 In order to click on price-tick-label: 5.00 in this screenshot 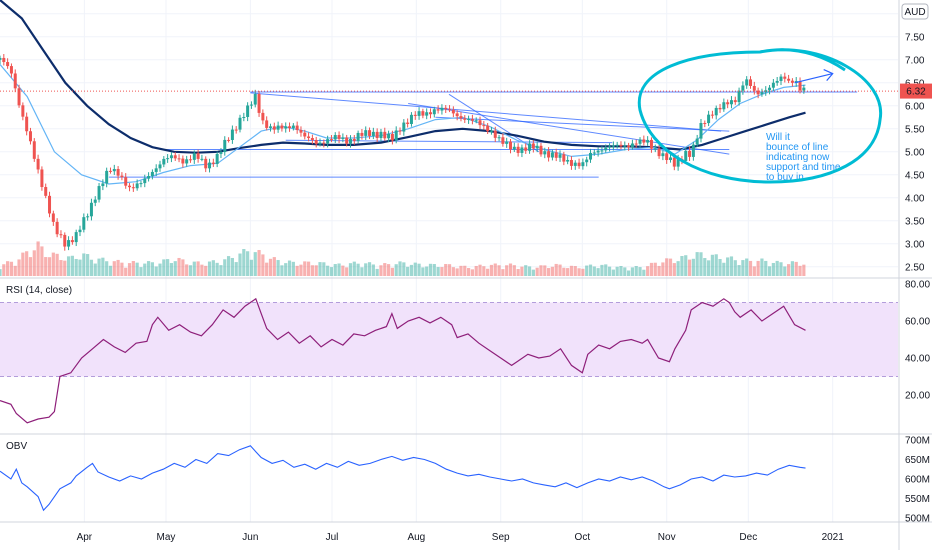, I will do `click(915, 152)`.